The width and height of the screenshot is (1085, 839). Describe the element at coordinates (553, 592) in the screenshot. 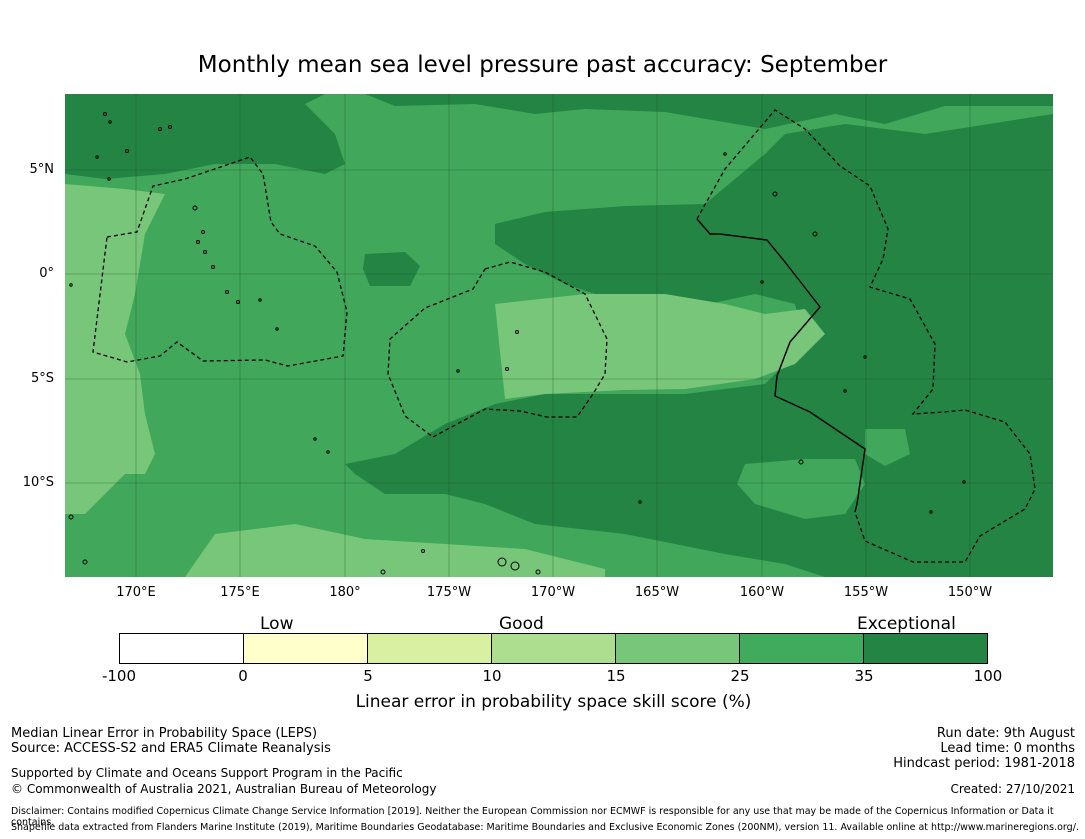

I see `lon-label: 170°W` at that location.